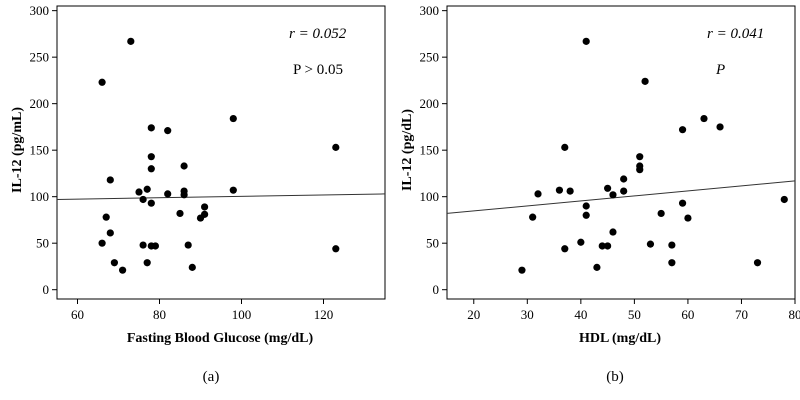 The image size is (800, 400). I want to click on x-axis: 20 30 40 50 60 70 80, so click(633, 310).